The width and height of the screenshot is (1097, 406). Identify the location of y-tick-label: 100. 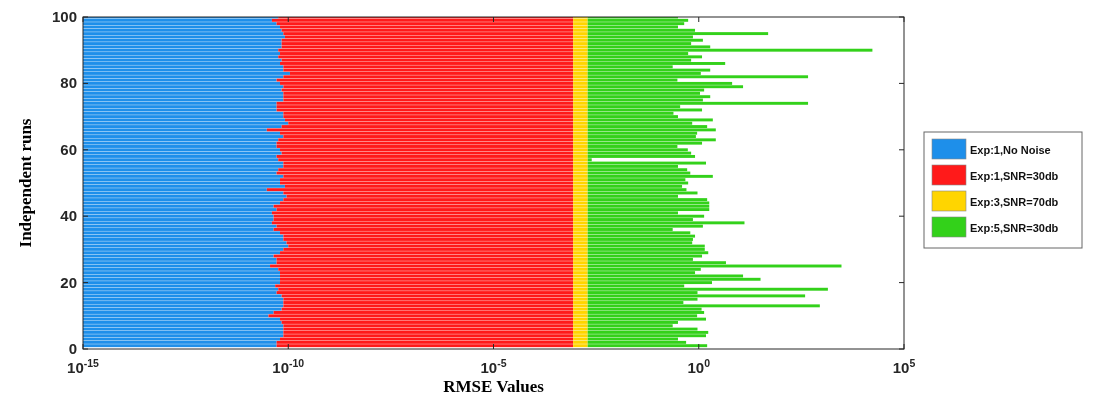
(64, 16).